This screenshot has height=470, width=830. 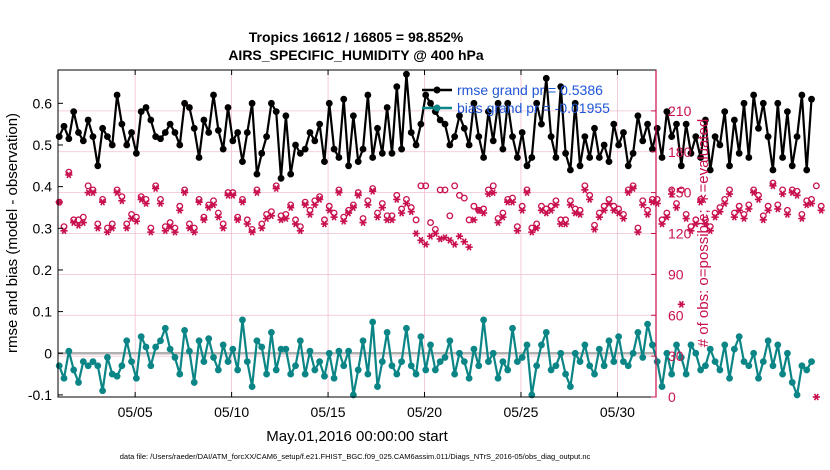 What do you see at coordinates (680, 234) in the screenshot?
I see `y-right-tick-label: 120` at bounding box center [680, 234].